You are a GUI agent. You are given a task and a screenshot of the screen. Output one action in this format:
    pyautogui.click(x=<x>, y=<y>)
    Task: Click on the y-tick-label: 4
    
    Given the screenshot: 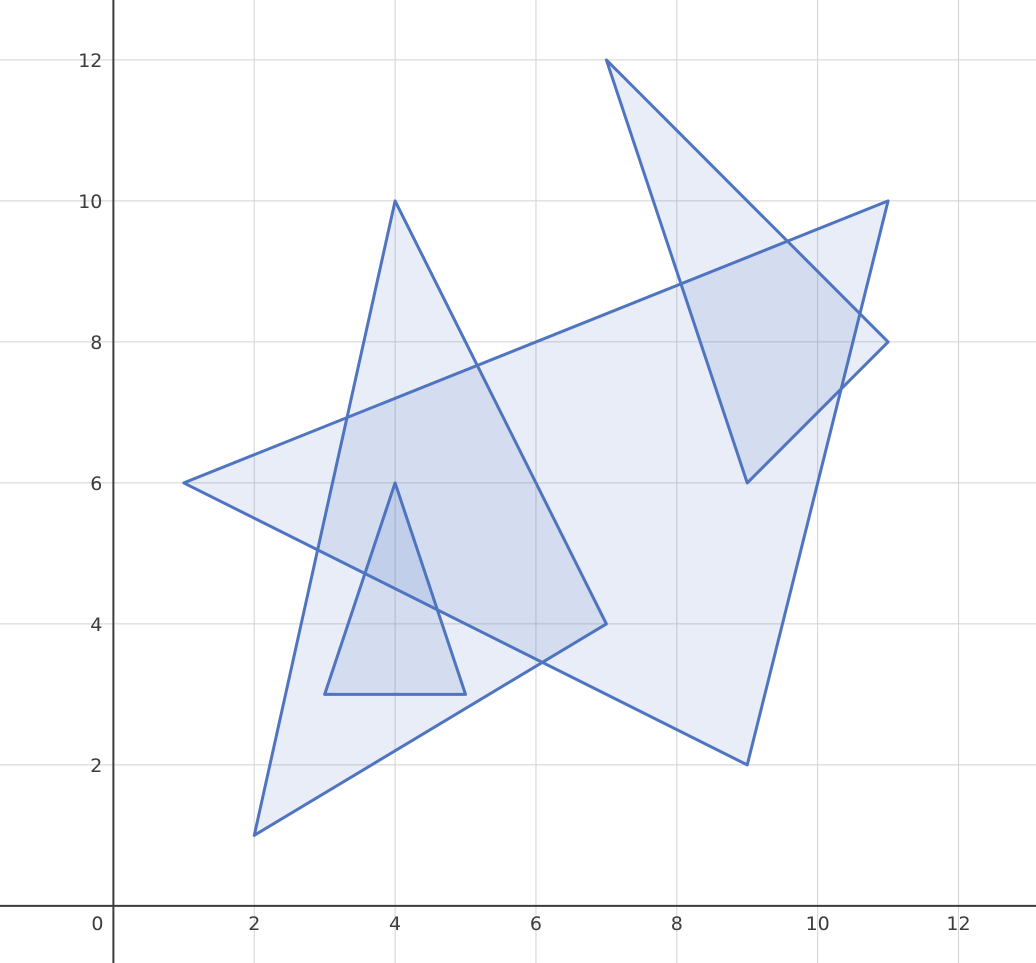 What is the action you would take?
    pyautogui.click(x=96, y=625)
    